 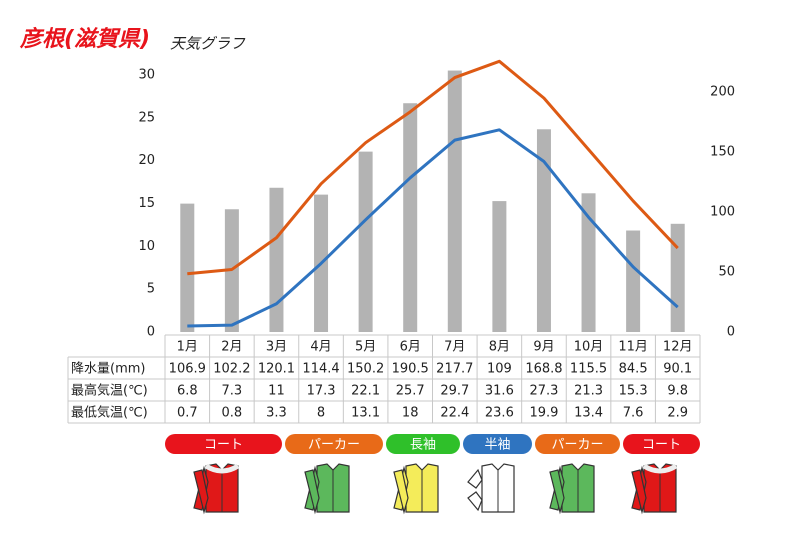 What do you see at coordinates (276, 391) in the screenshot?
I see `cell-value: 11` at bounding box center [276, 391].